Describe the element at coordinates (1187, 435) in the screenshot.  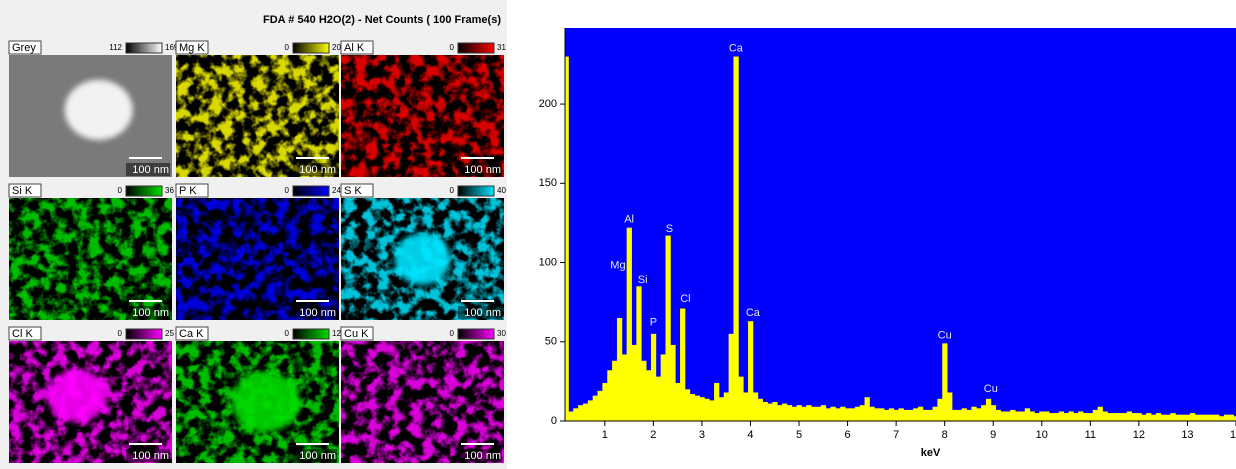
I see `x-tick-label: 13` at that location.